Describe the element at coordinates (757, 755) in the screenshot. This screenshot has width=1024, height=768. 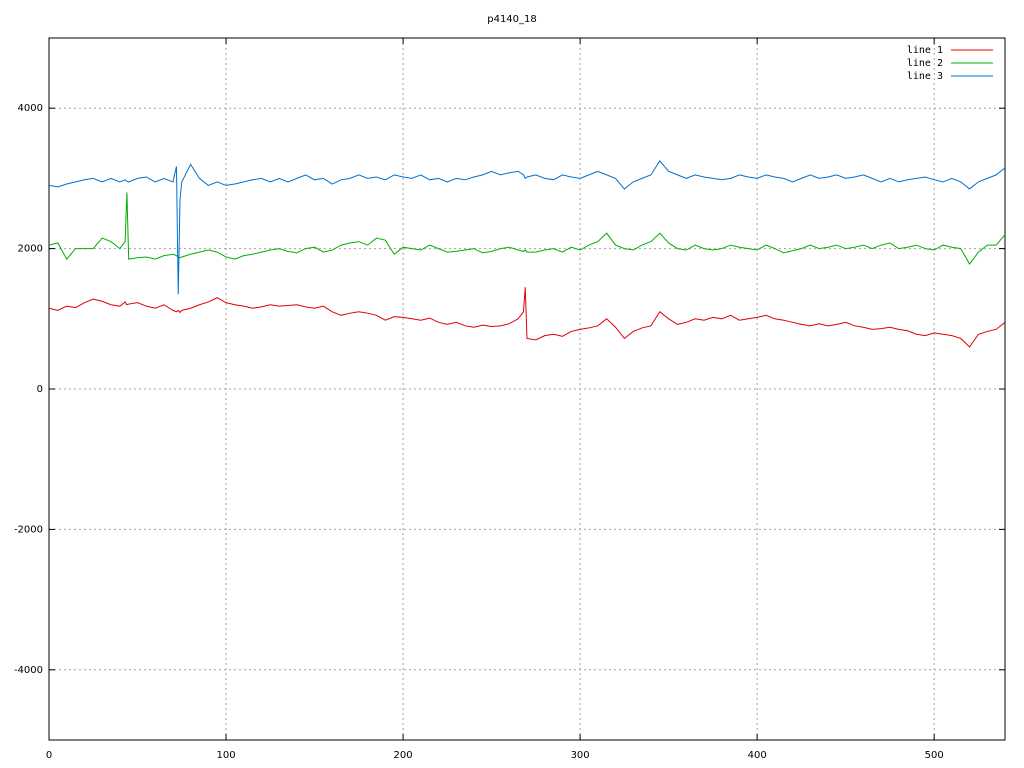
I see `x-tick-label: 400` at that location.